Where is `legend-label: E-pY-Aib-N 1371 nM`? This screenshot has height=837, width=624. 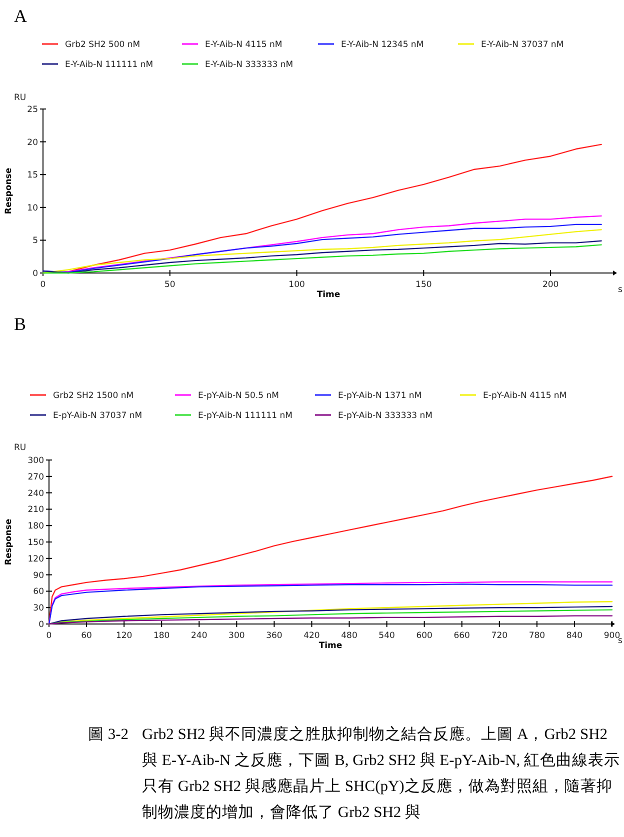 legend-label: E-pY-Aib-N 1371 nM is located at coordinates (380, 396).